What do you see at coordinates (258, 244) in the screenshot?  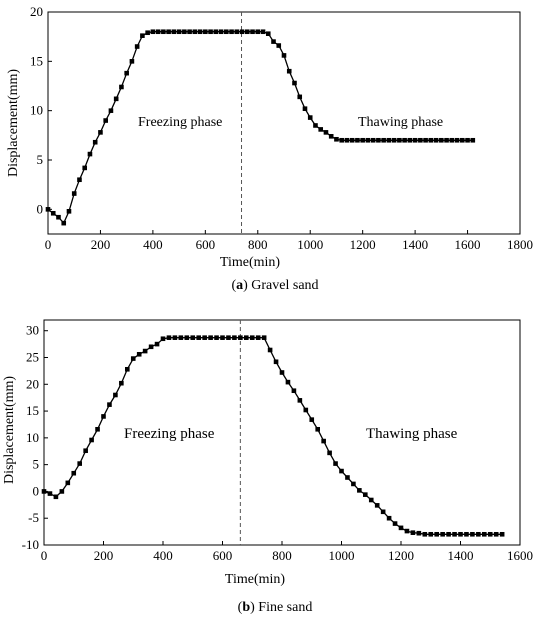 I see `x-tick-label: 800` at bounding box center [258, 244].